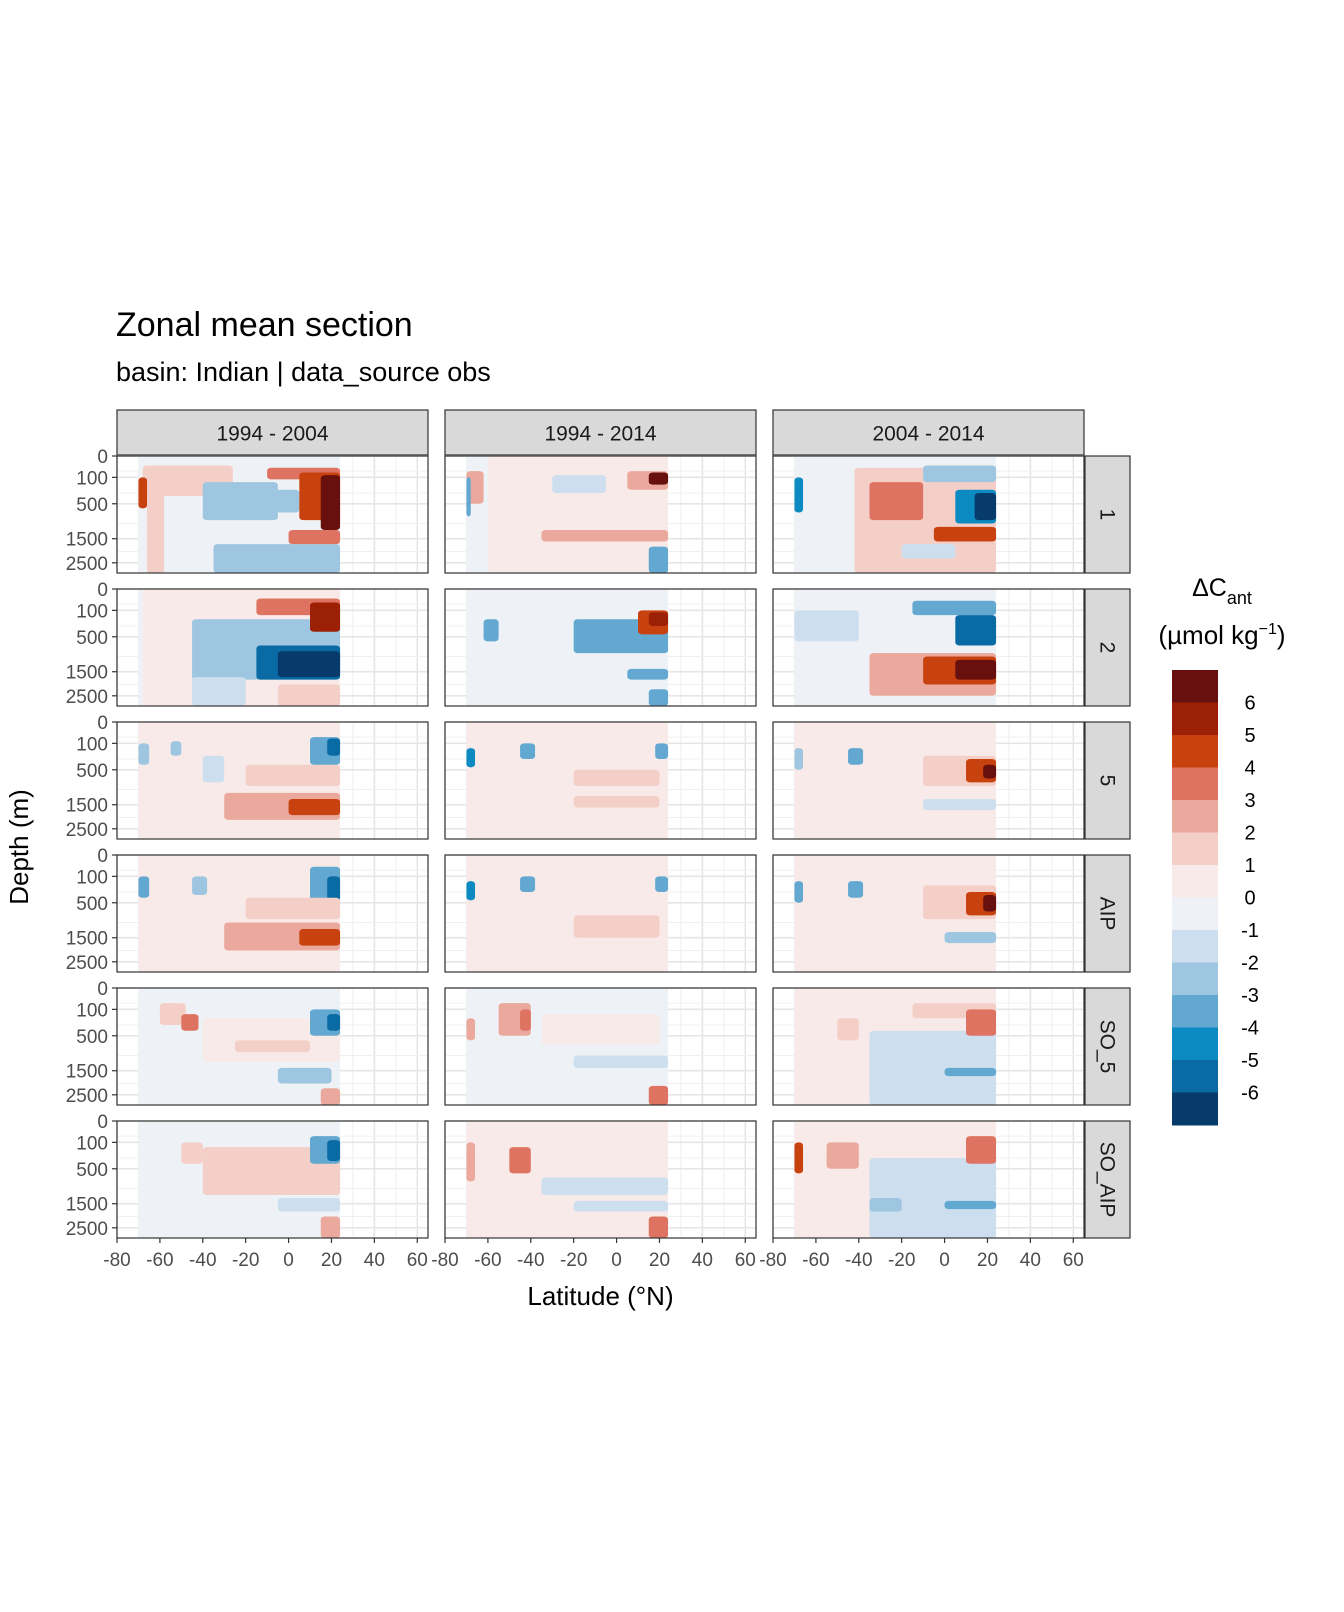 The image size is (1344, 1612). I want to click on legend-label: 3, so click(1249, 801).